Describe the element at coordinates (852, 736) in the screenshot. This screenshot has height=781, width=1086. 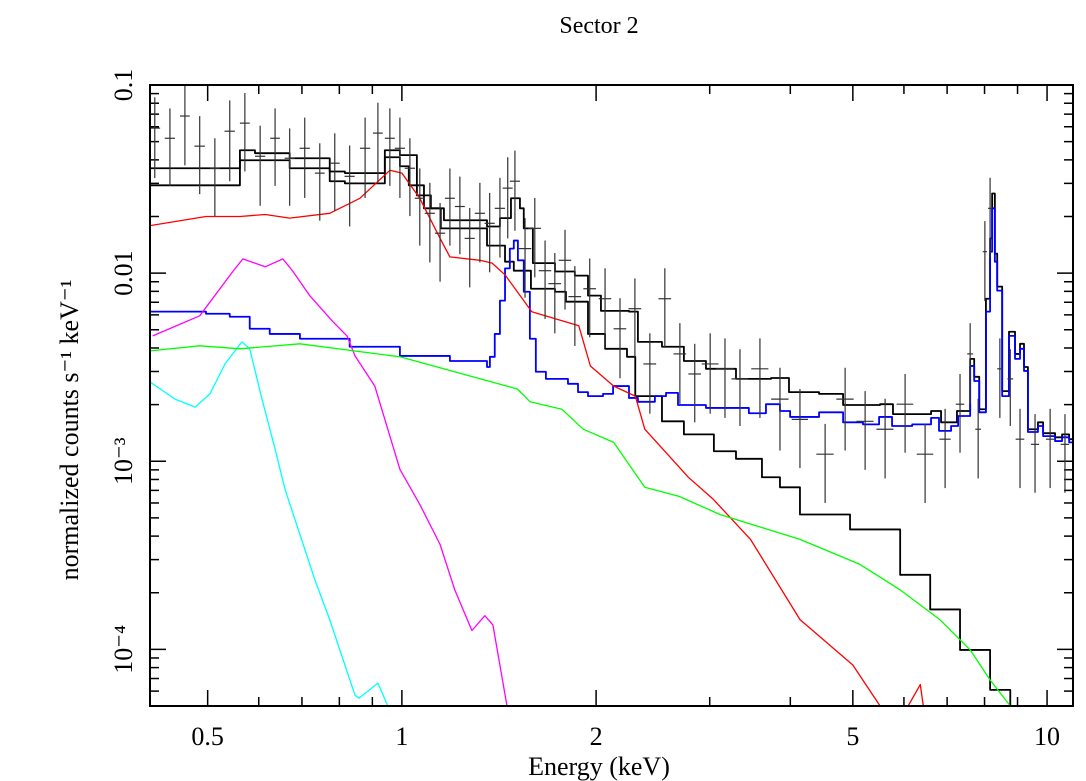
I see `x-tick-label: 5` at that location.